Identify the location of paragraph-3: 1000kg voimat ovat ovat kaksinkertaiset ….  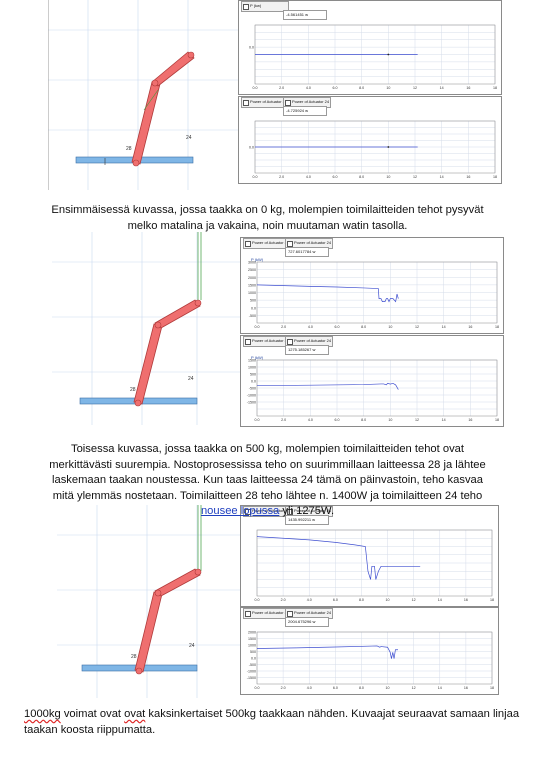
(274, 722).